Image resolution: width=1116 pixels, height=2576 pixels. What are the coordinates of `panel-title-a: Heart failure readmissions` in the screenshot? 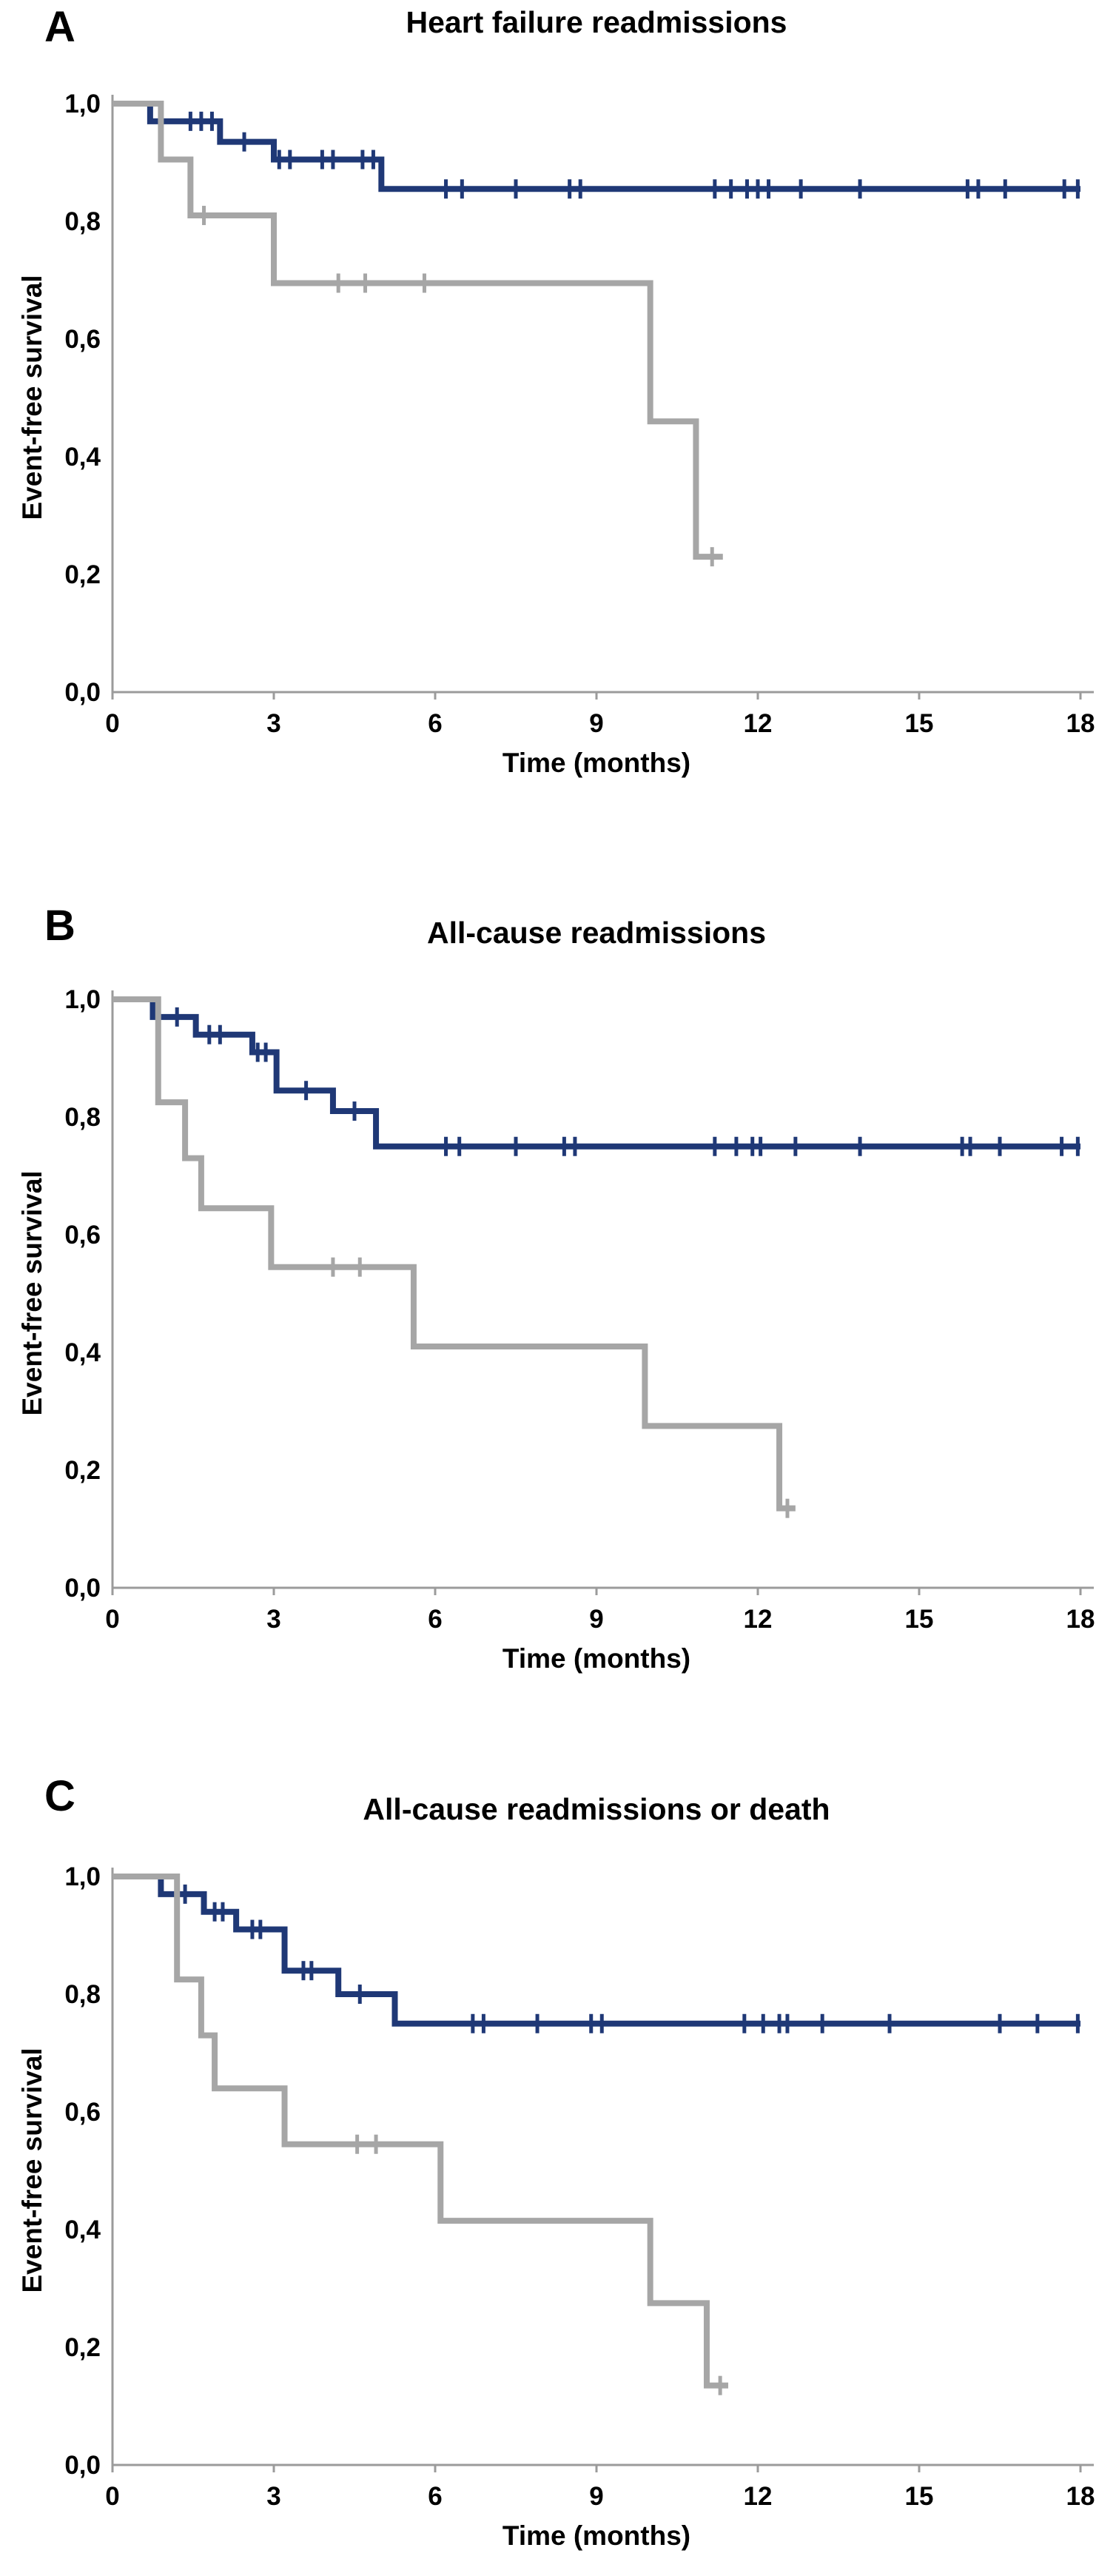 It's located at (596, 22).